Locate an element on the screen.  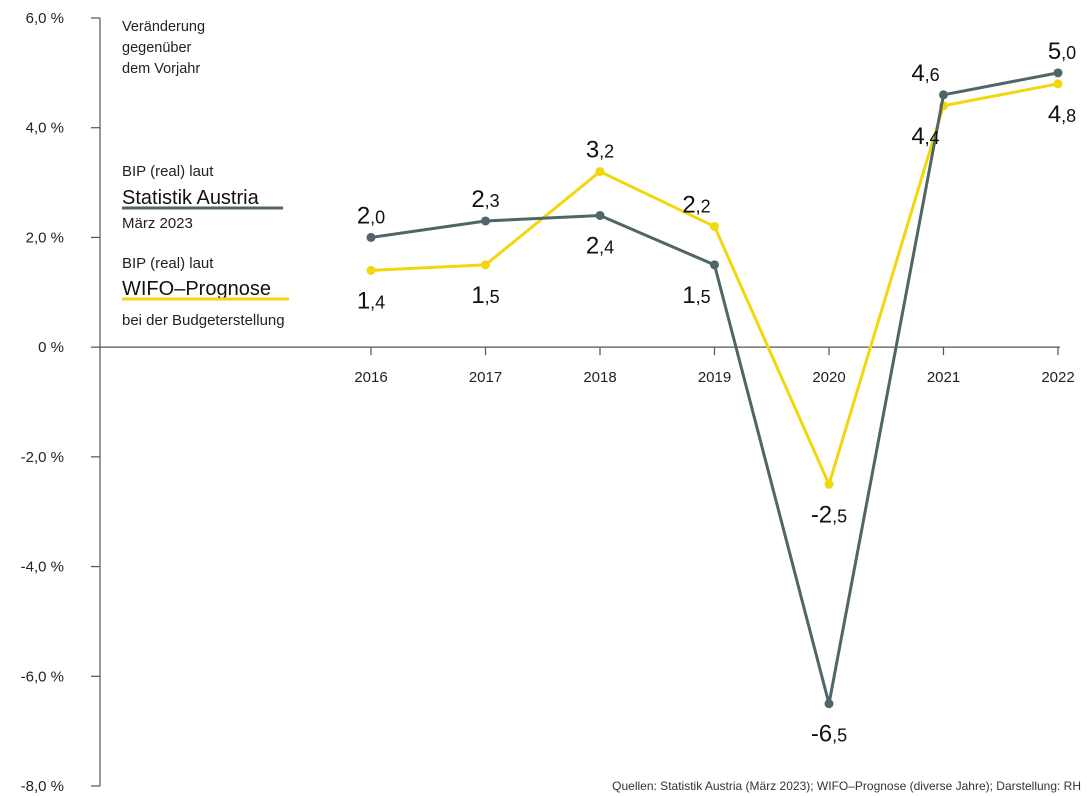
x-tick-label: 2019 is located at coordinates (714, 377).